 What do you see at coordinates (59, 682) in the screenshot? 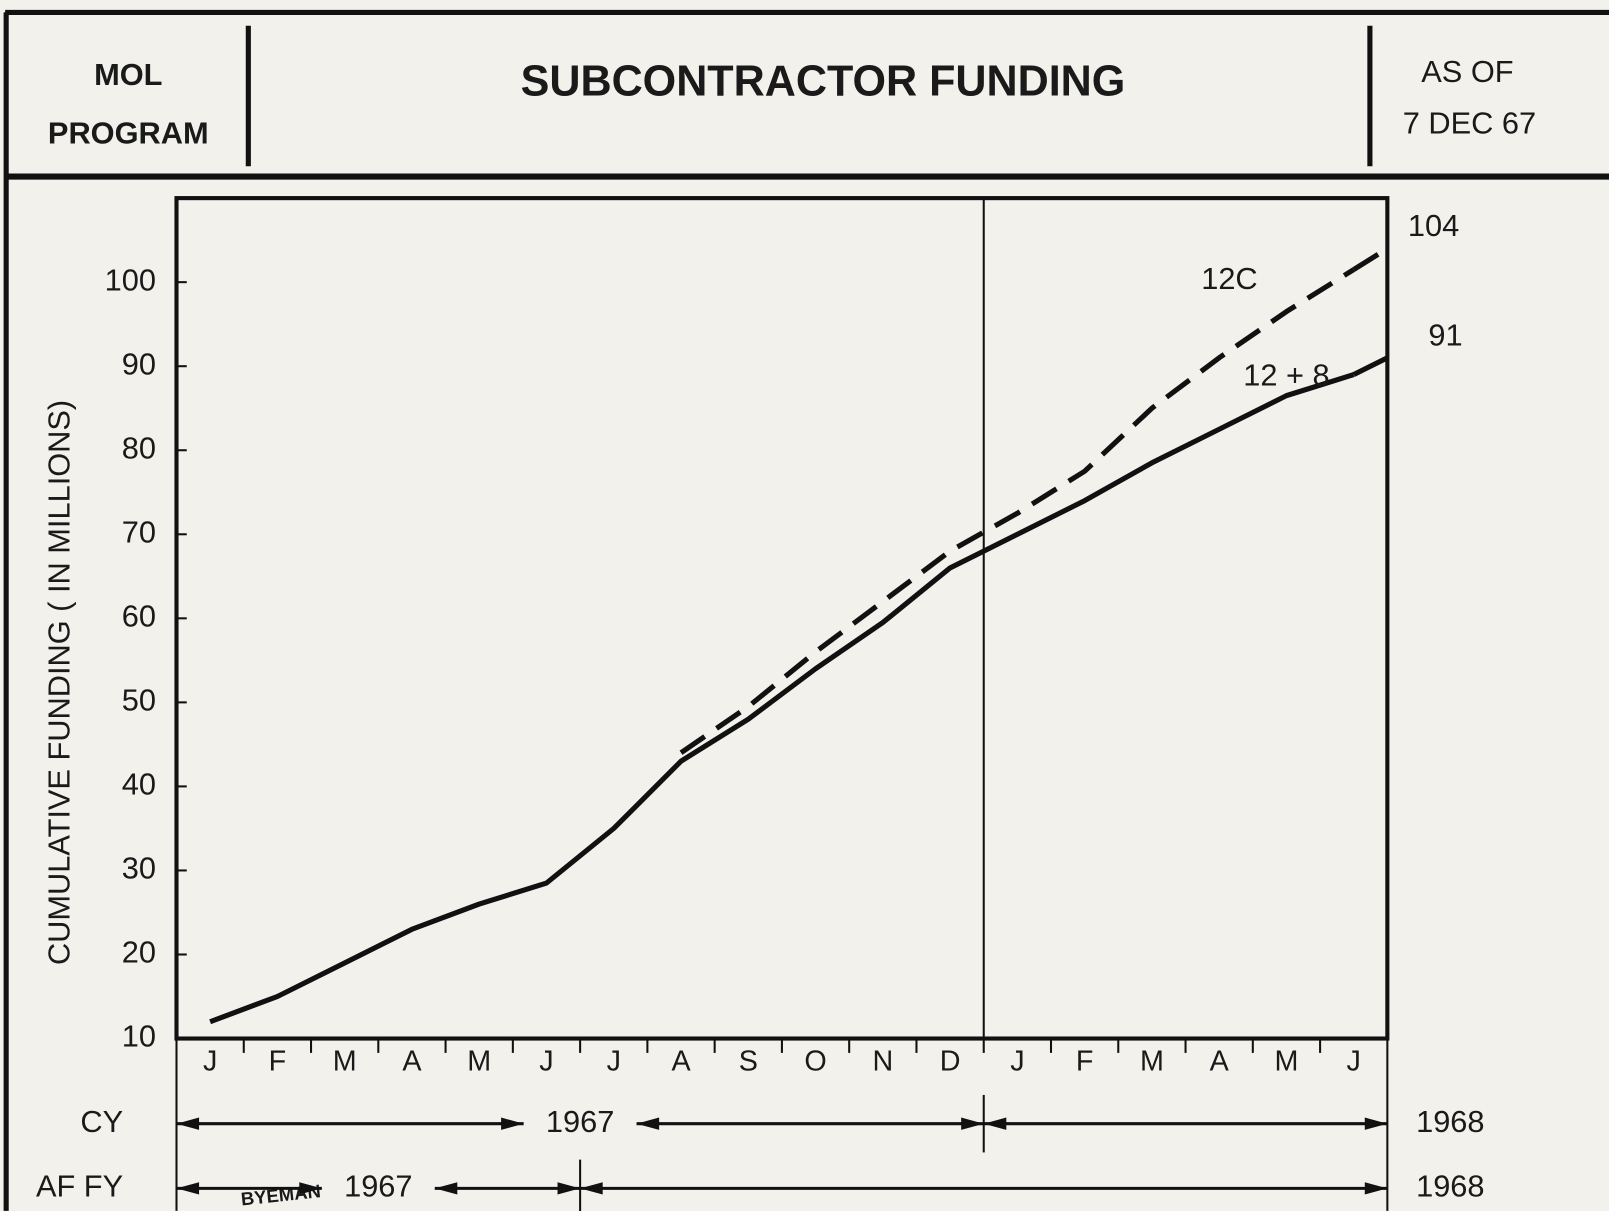
I see `y-axis-label: CUMULATIVE FUNDING ( IN MILLIONS)` at bounding box center [59, 682].